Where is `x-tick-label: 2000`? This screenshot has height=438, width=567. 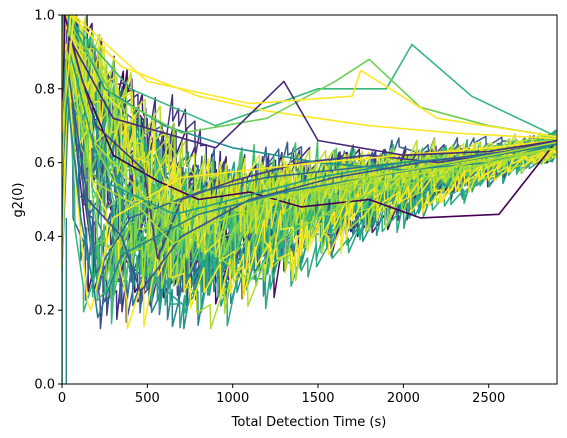 x-tick-label: 2000 is located at coordinates (403, 398).